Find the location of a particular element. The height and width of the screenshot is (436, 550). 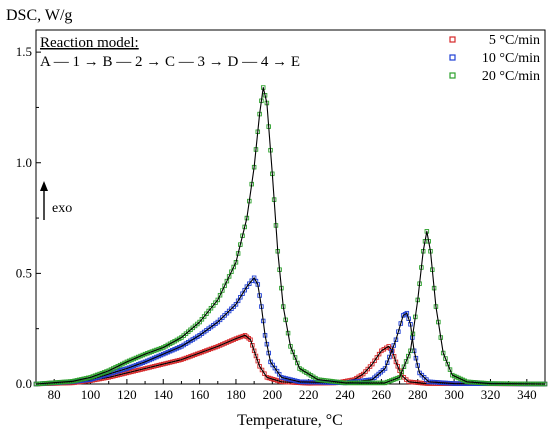

reaction-model-scheme: A — 1 → B — 2 → C — 3 → D — 4 → E is located at coordinates (170, 62).